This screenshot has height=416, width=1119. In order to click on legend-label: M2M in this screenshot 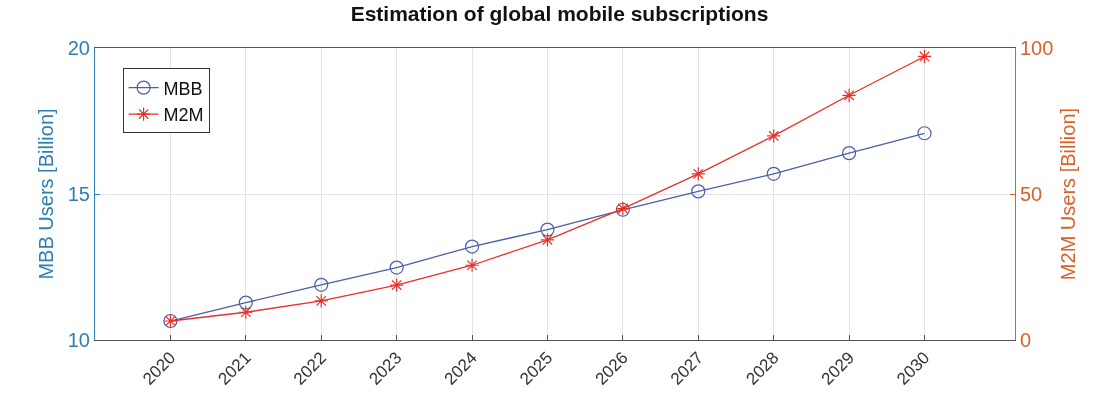, I will do `click(183, 115)`.